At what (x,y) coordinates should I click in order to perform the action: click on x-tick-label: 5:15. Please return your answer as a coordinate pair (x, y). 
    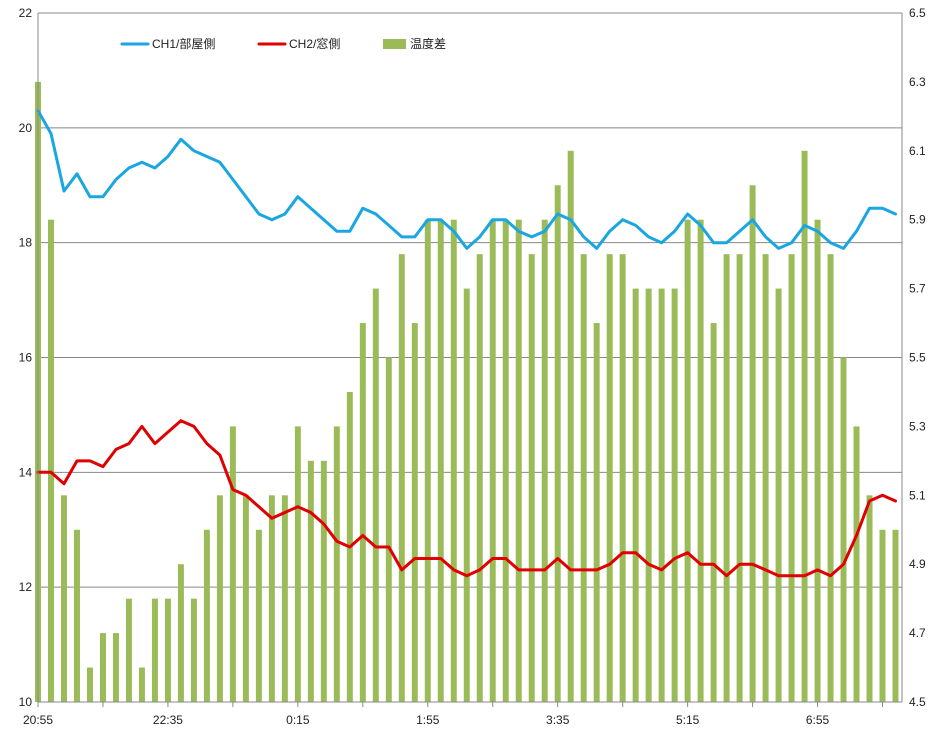
    Looking at the image, I should click on (688, 720).